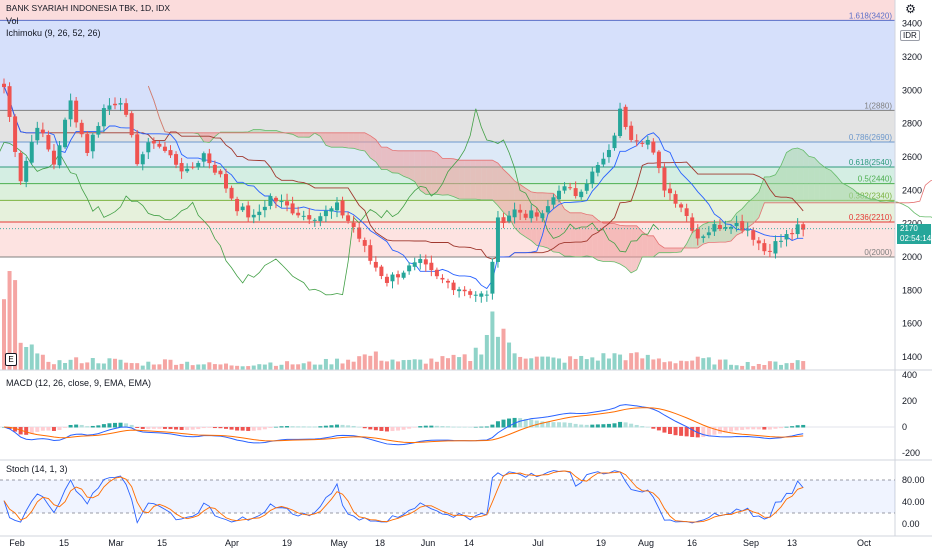 This screenshot has width=932, height=550. I want to click on volume-label: Vol, so click(12, 21).